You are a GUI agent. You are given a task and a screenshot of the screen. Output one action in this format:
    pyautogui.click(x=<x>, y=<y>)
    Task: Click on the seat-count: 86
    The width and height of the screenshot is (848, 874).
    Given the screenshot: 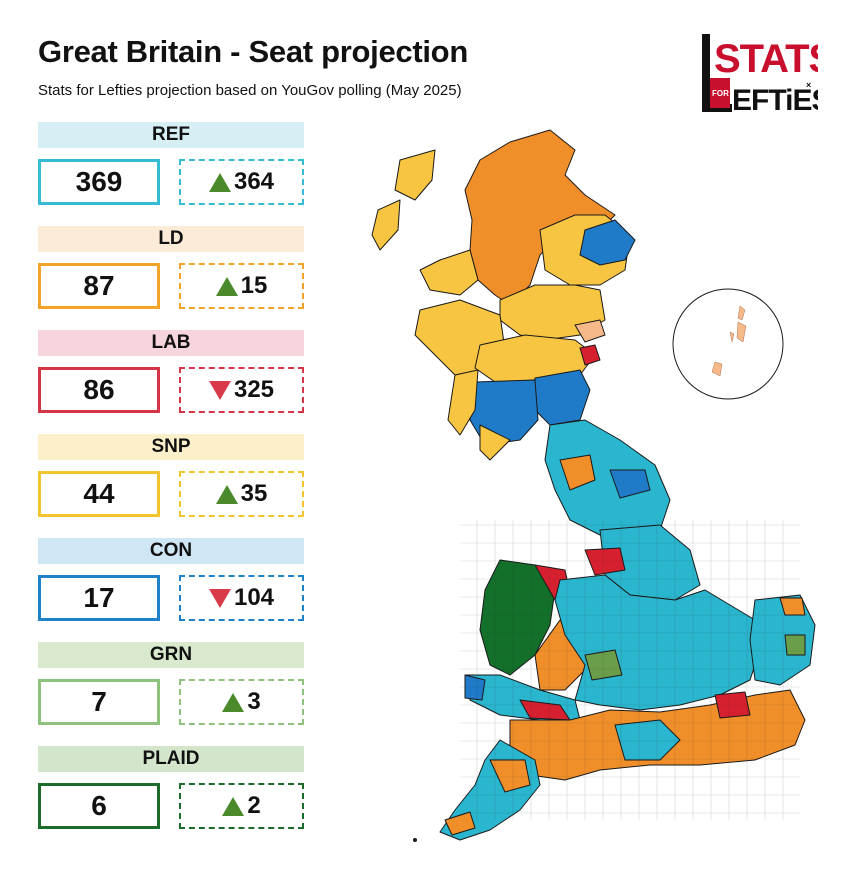 What is the action you would take?
    pyautogui.click(x=99, y=390)
    